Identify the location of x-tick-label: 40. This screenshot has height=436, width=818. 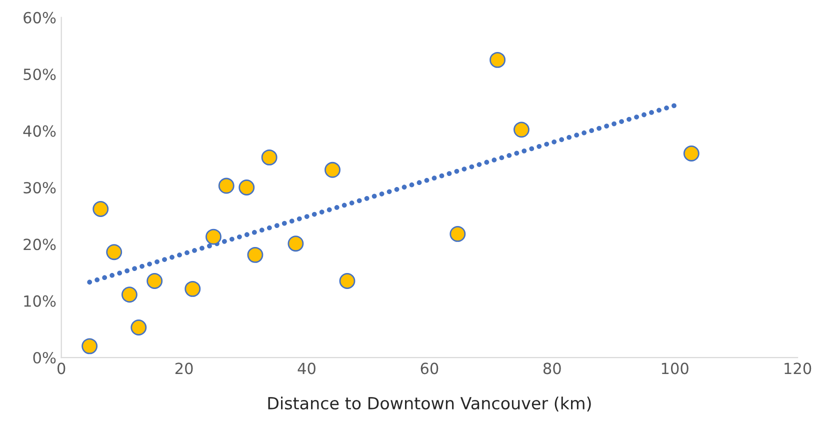
(307, 368).